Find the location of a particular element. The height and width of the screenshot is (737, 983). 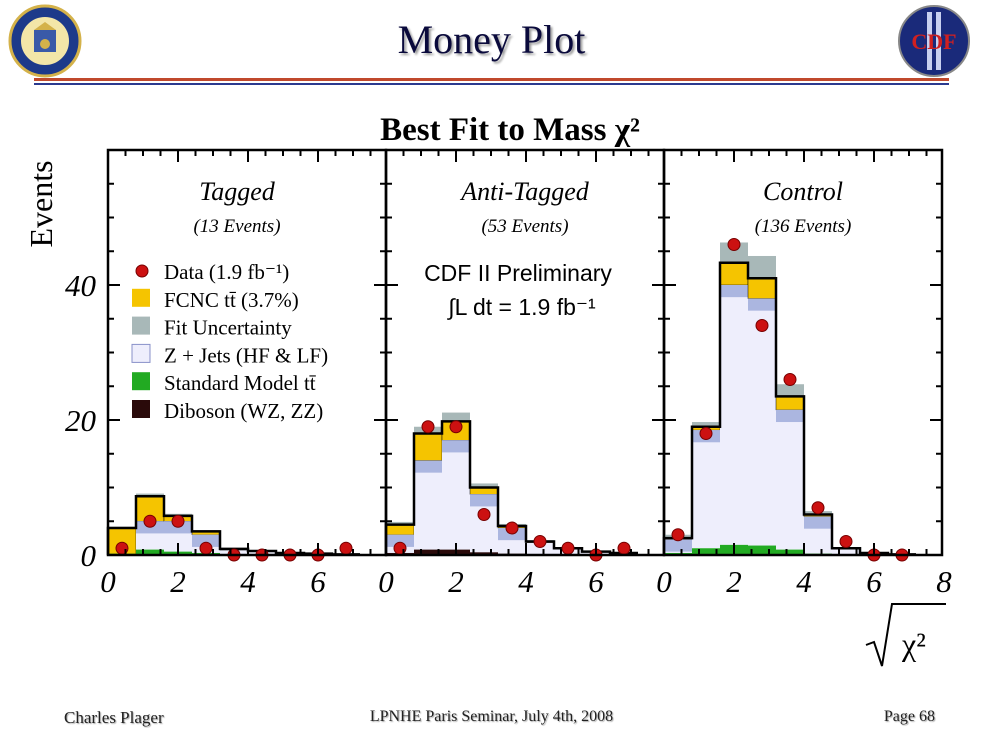

legend-swatch-data is located at coordinates (142, 271).